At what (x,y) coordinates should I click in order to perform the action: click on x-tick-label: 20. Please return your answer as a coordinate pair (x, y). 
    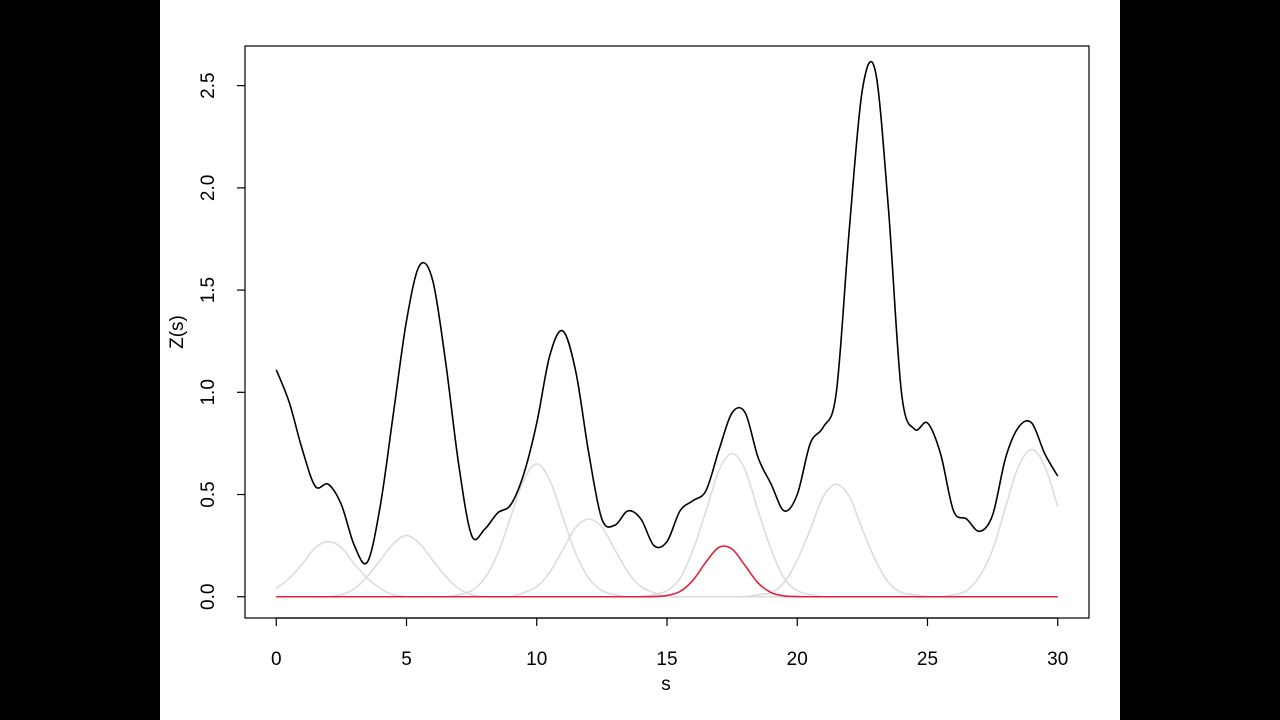
    Looking at the image, I should click on (797, 659).